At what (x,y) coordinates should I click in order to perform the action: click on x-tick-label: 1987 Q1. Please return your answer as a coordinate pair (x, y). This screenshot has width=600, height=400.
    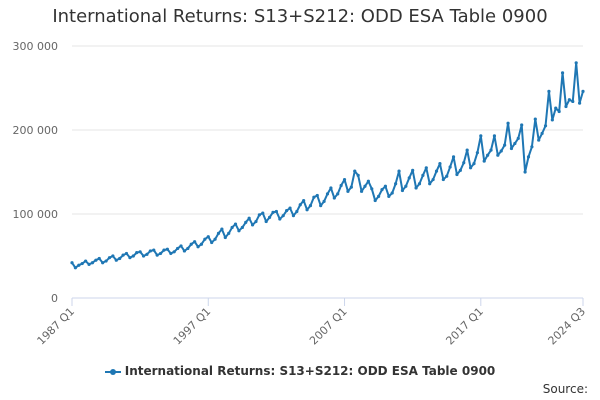
    Looking at the image, I should click on (56, 326).